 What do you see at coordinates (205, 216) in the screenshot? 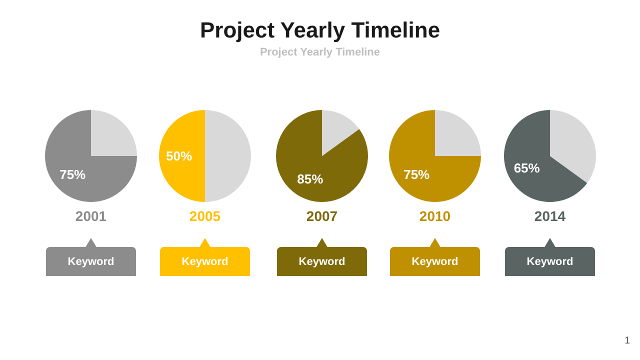
I see `text: 2005` at bounding box center [205, 216].